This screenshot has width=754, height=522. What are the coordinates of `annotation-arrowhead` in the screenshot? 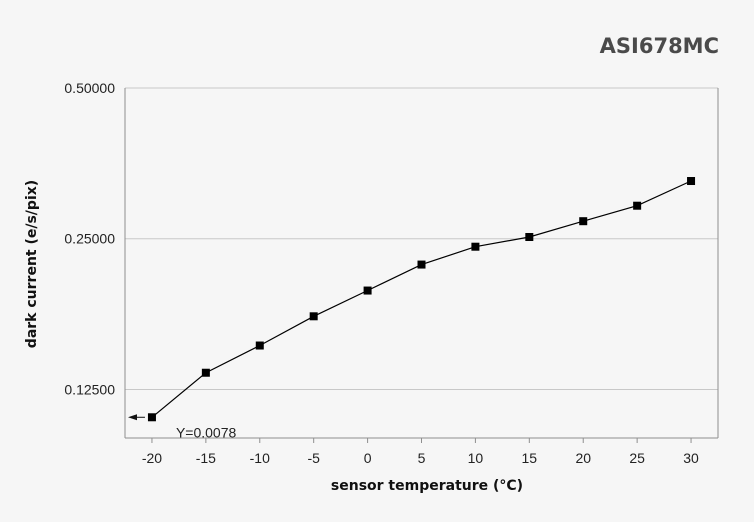 It's located at (132, 417).